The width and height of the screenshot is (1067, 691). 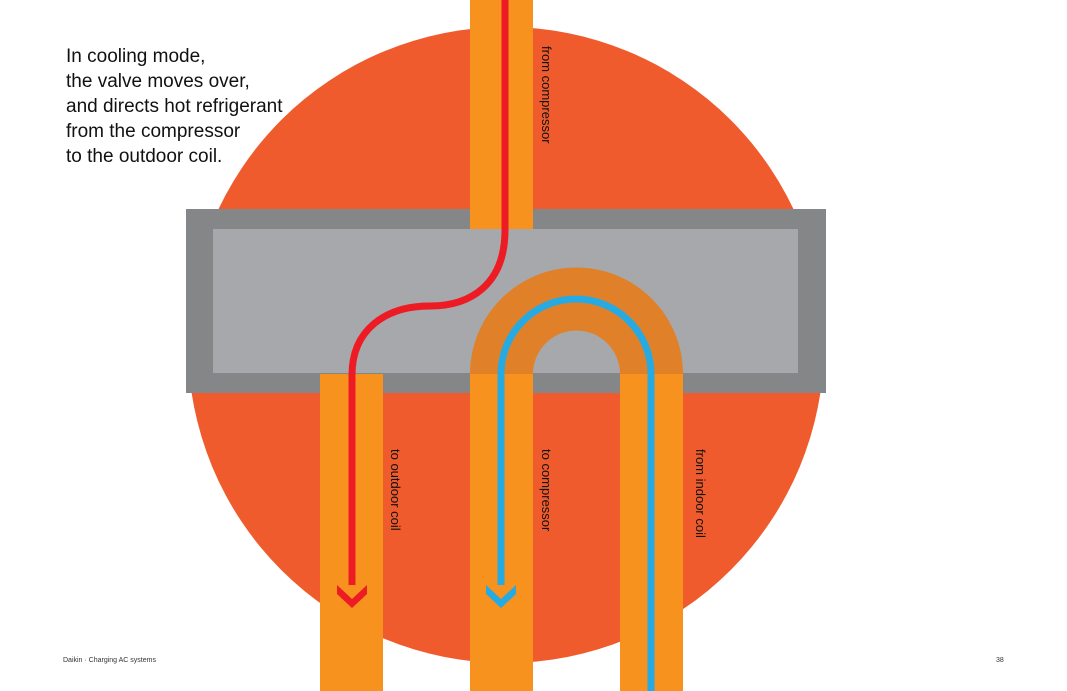 I want to click on hot-flow-arrowhead, so click(x=352, y=596).